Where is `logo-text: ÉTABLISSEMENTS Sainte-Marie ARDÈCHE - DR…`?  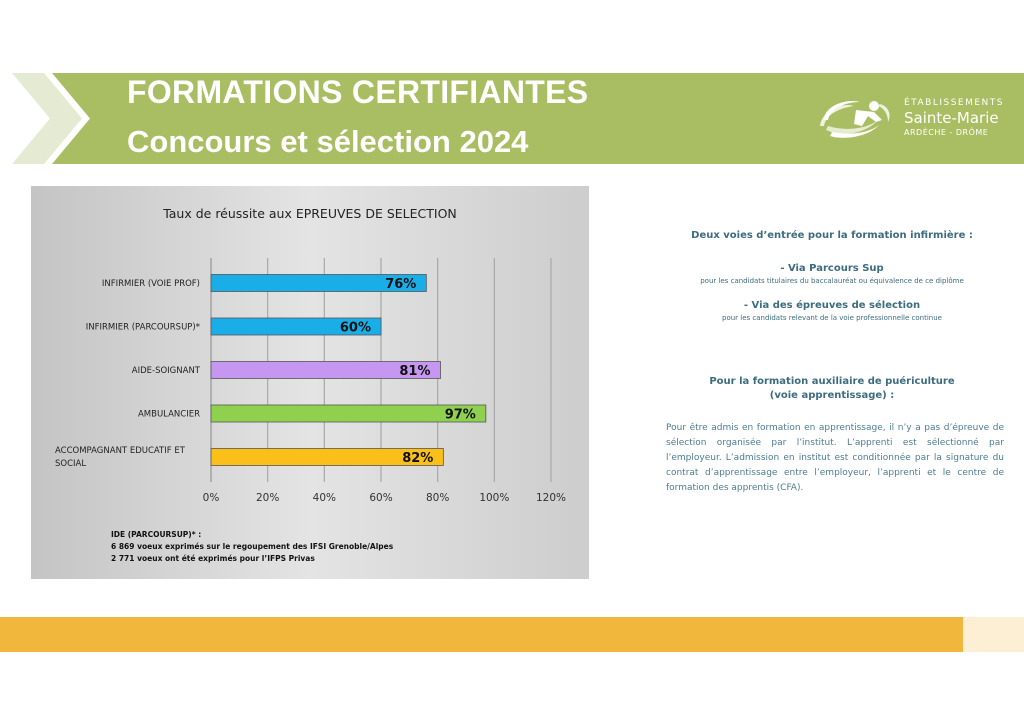
logo-text: ÉTABLISSEMENTS Sainte-Marie ARDÈCHE - DR… is located at coordinates (954, 117).